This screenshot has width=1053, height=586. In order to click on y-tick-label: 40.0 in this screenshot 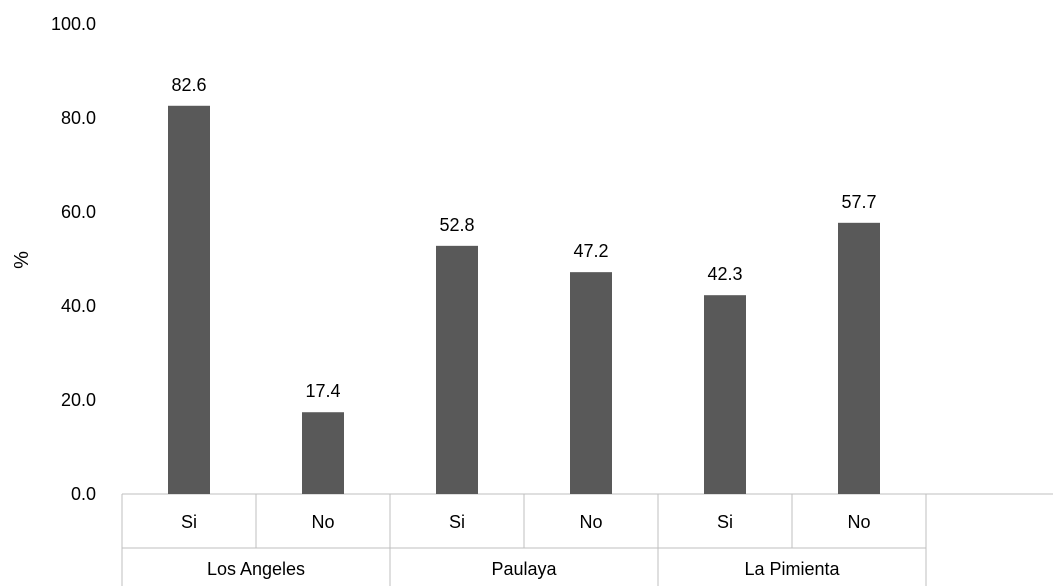, I will do `click(78, 306)`.